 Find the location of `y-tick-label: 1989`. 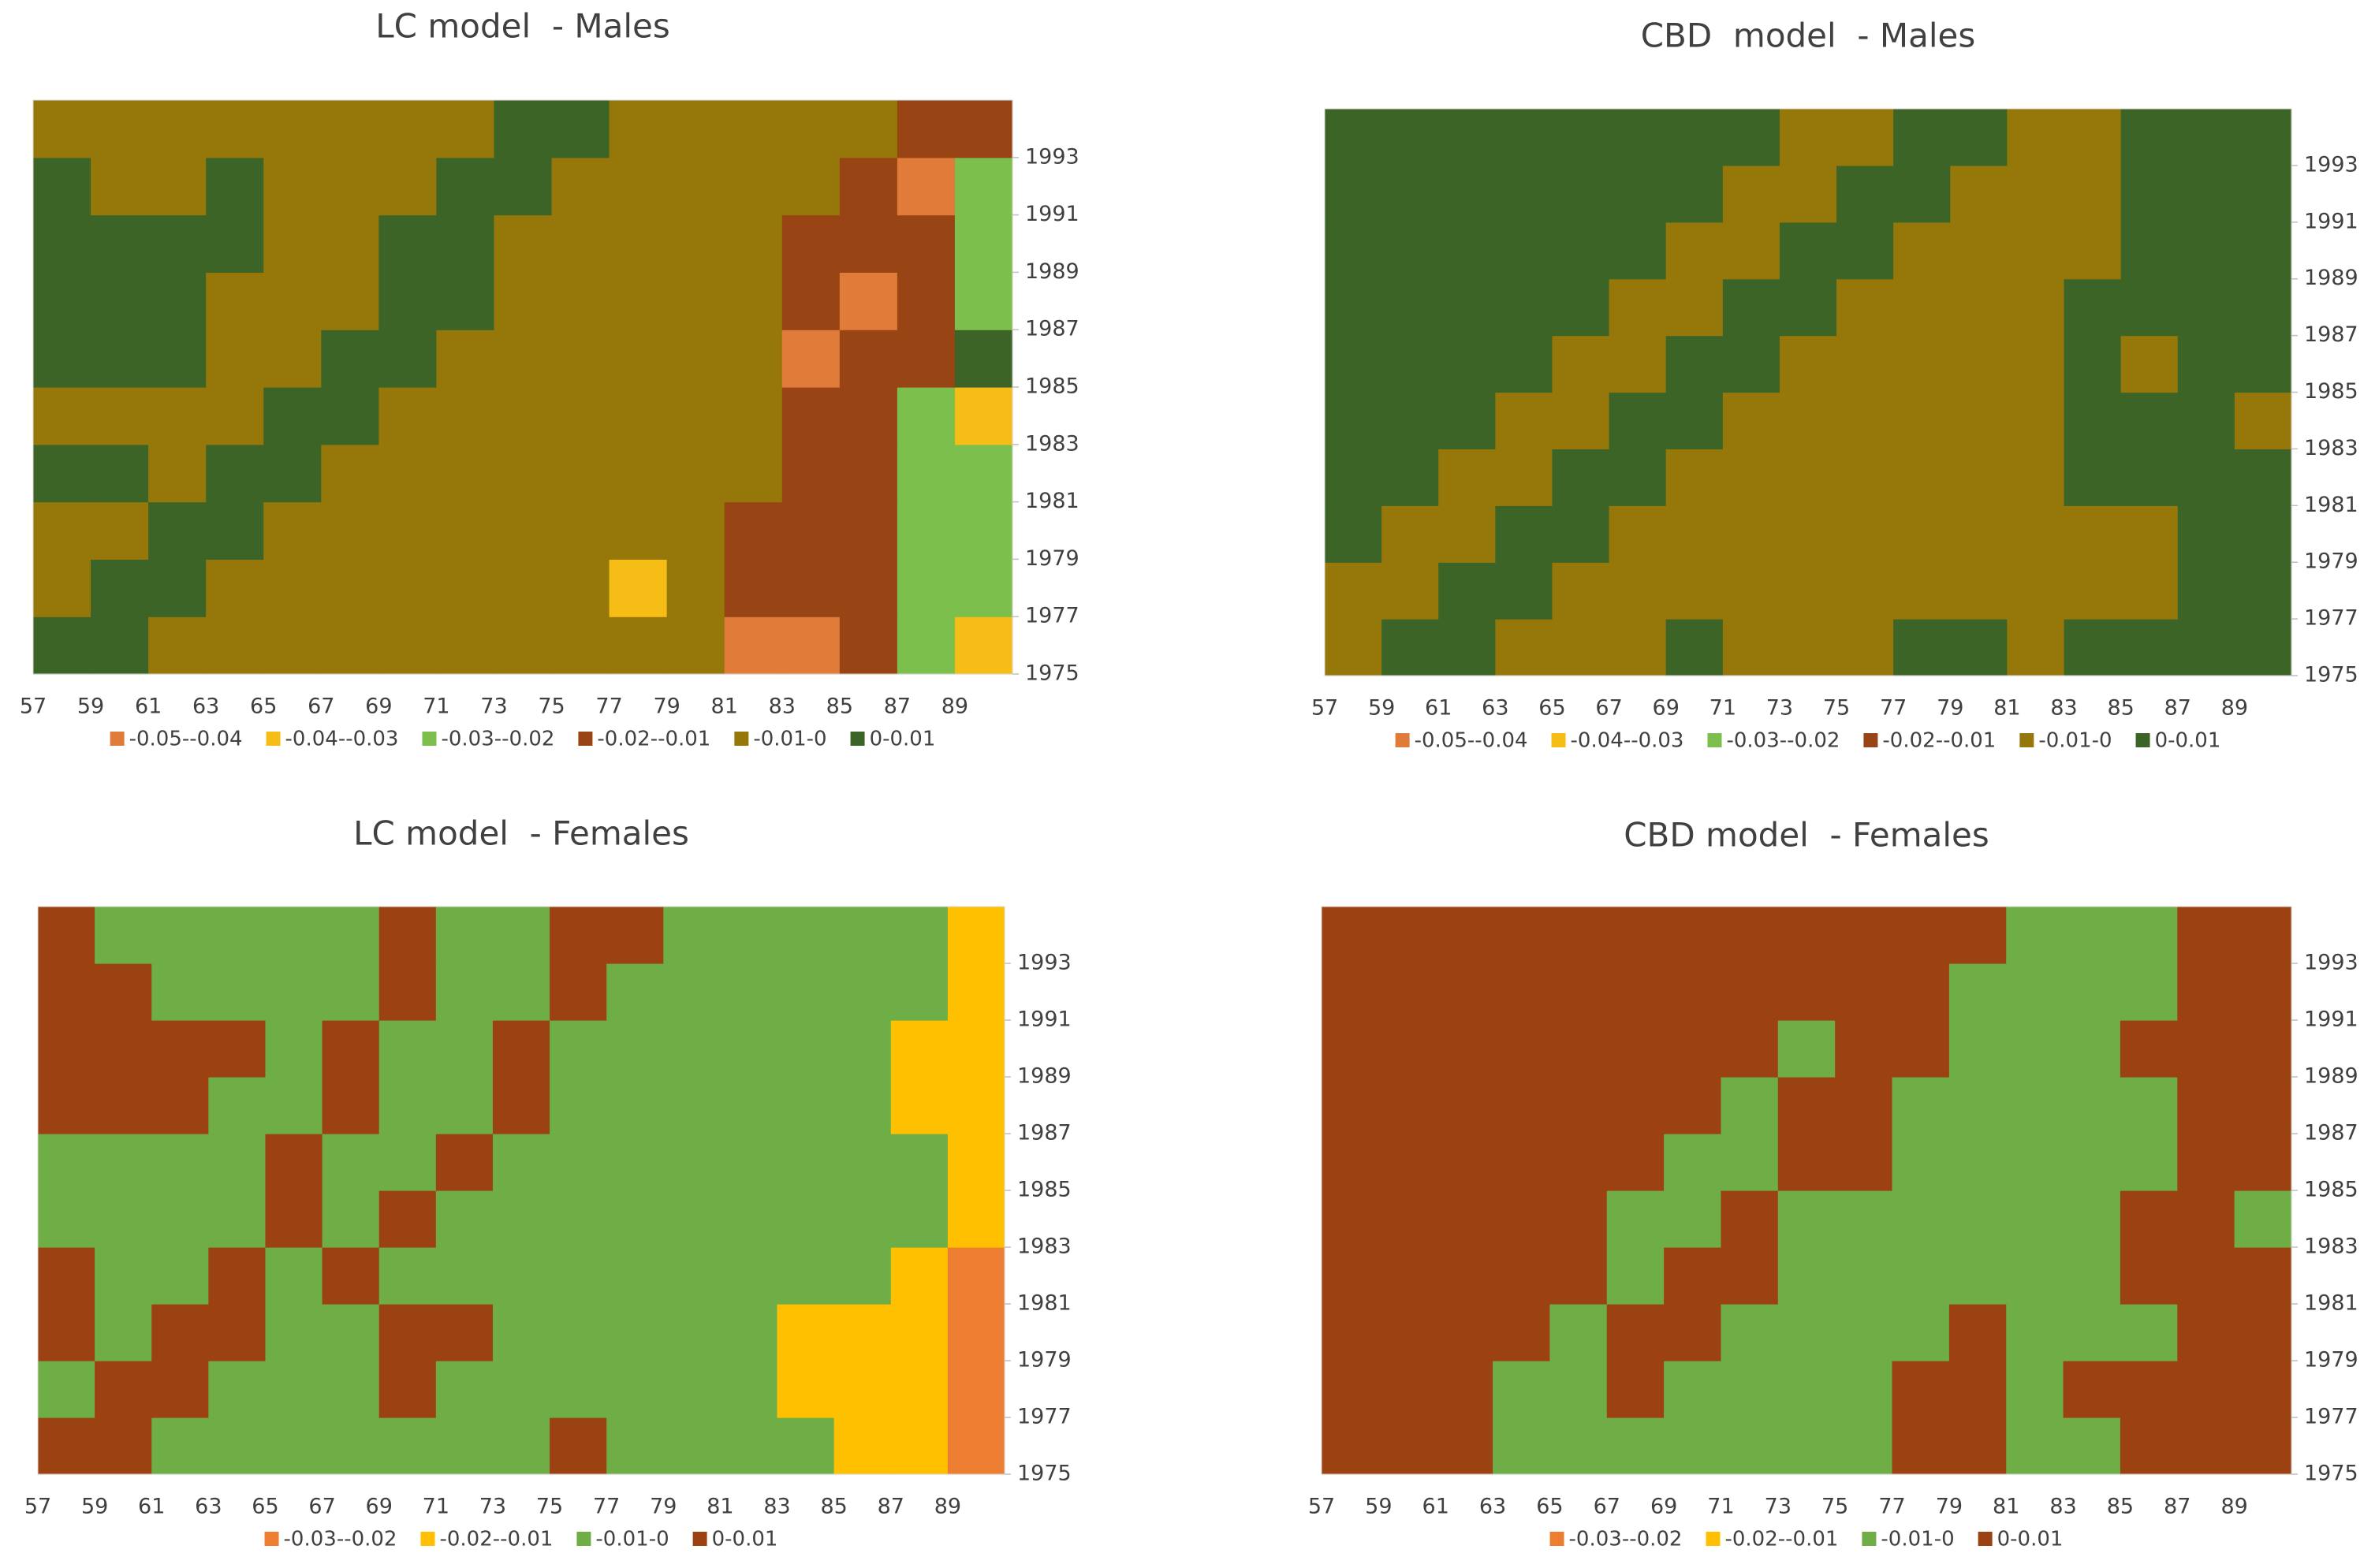

y-tick-label: 1989 is located at coordinates (2331, 278).